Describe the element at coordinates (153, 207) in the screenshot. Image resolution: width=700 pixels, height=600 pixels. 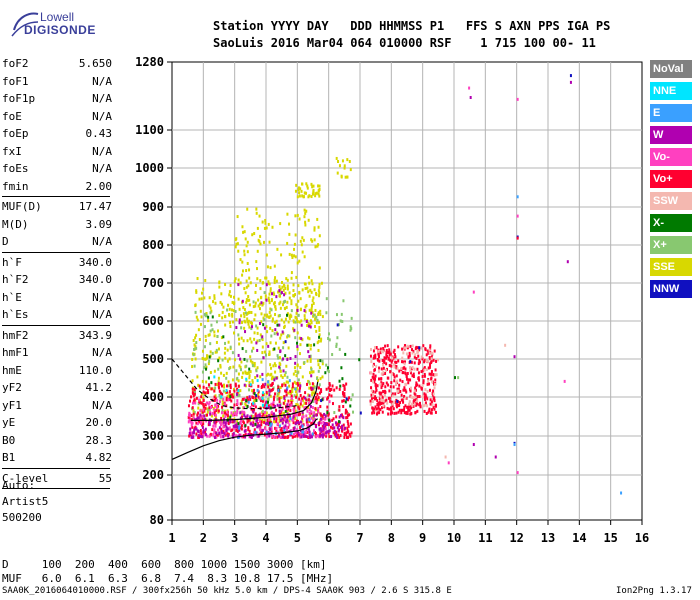
I see `y-tick-label: 900` at that location.